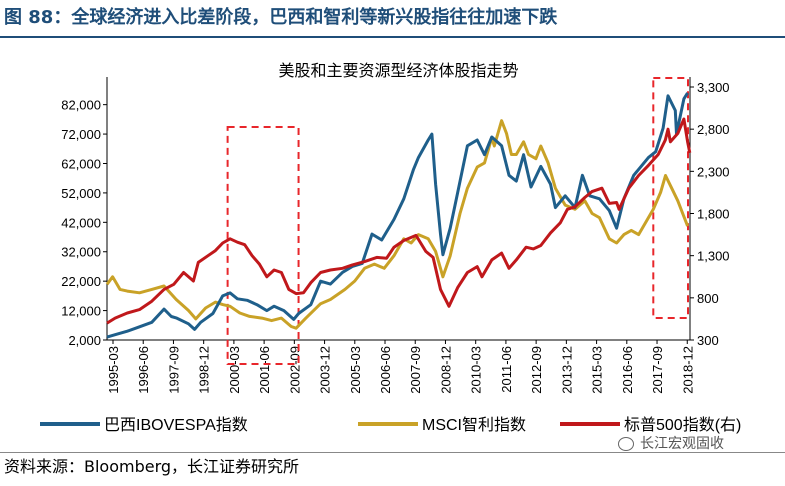 This screenshot has height=486, width=785. I want to click on y-left-tick-label: 72,000, so click(81, 134).